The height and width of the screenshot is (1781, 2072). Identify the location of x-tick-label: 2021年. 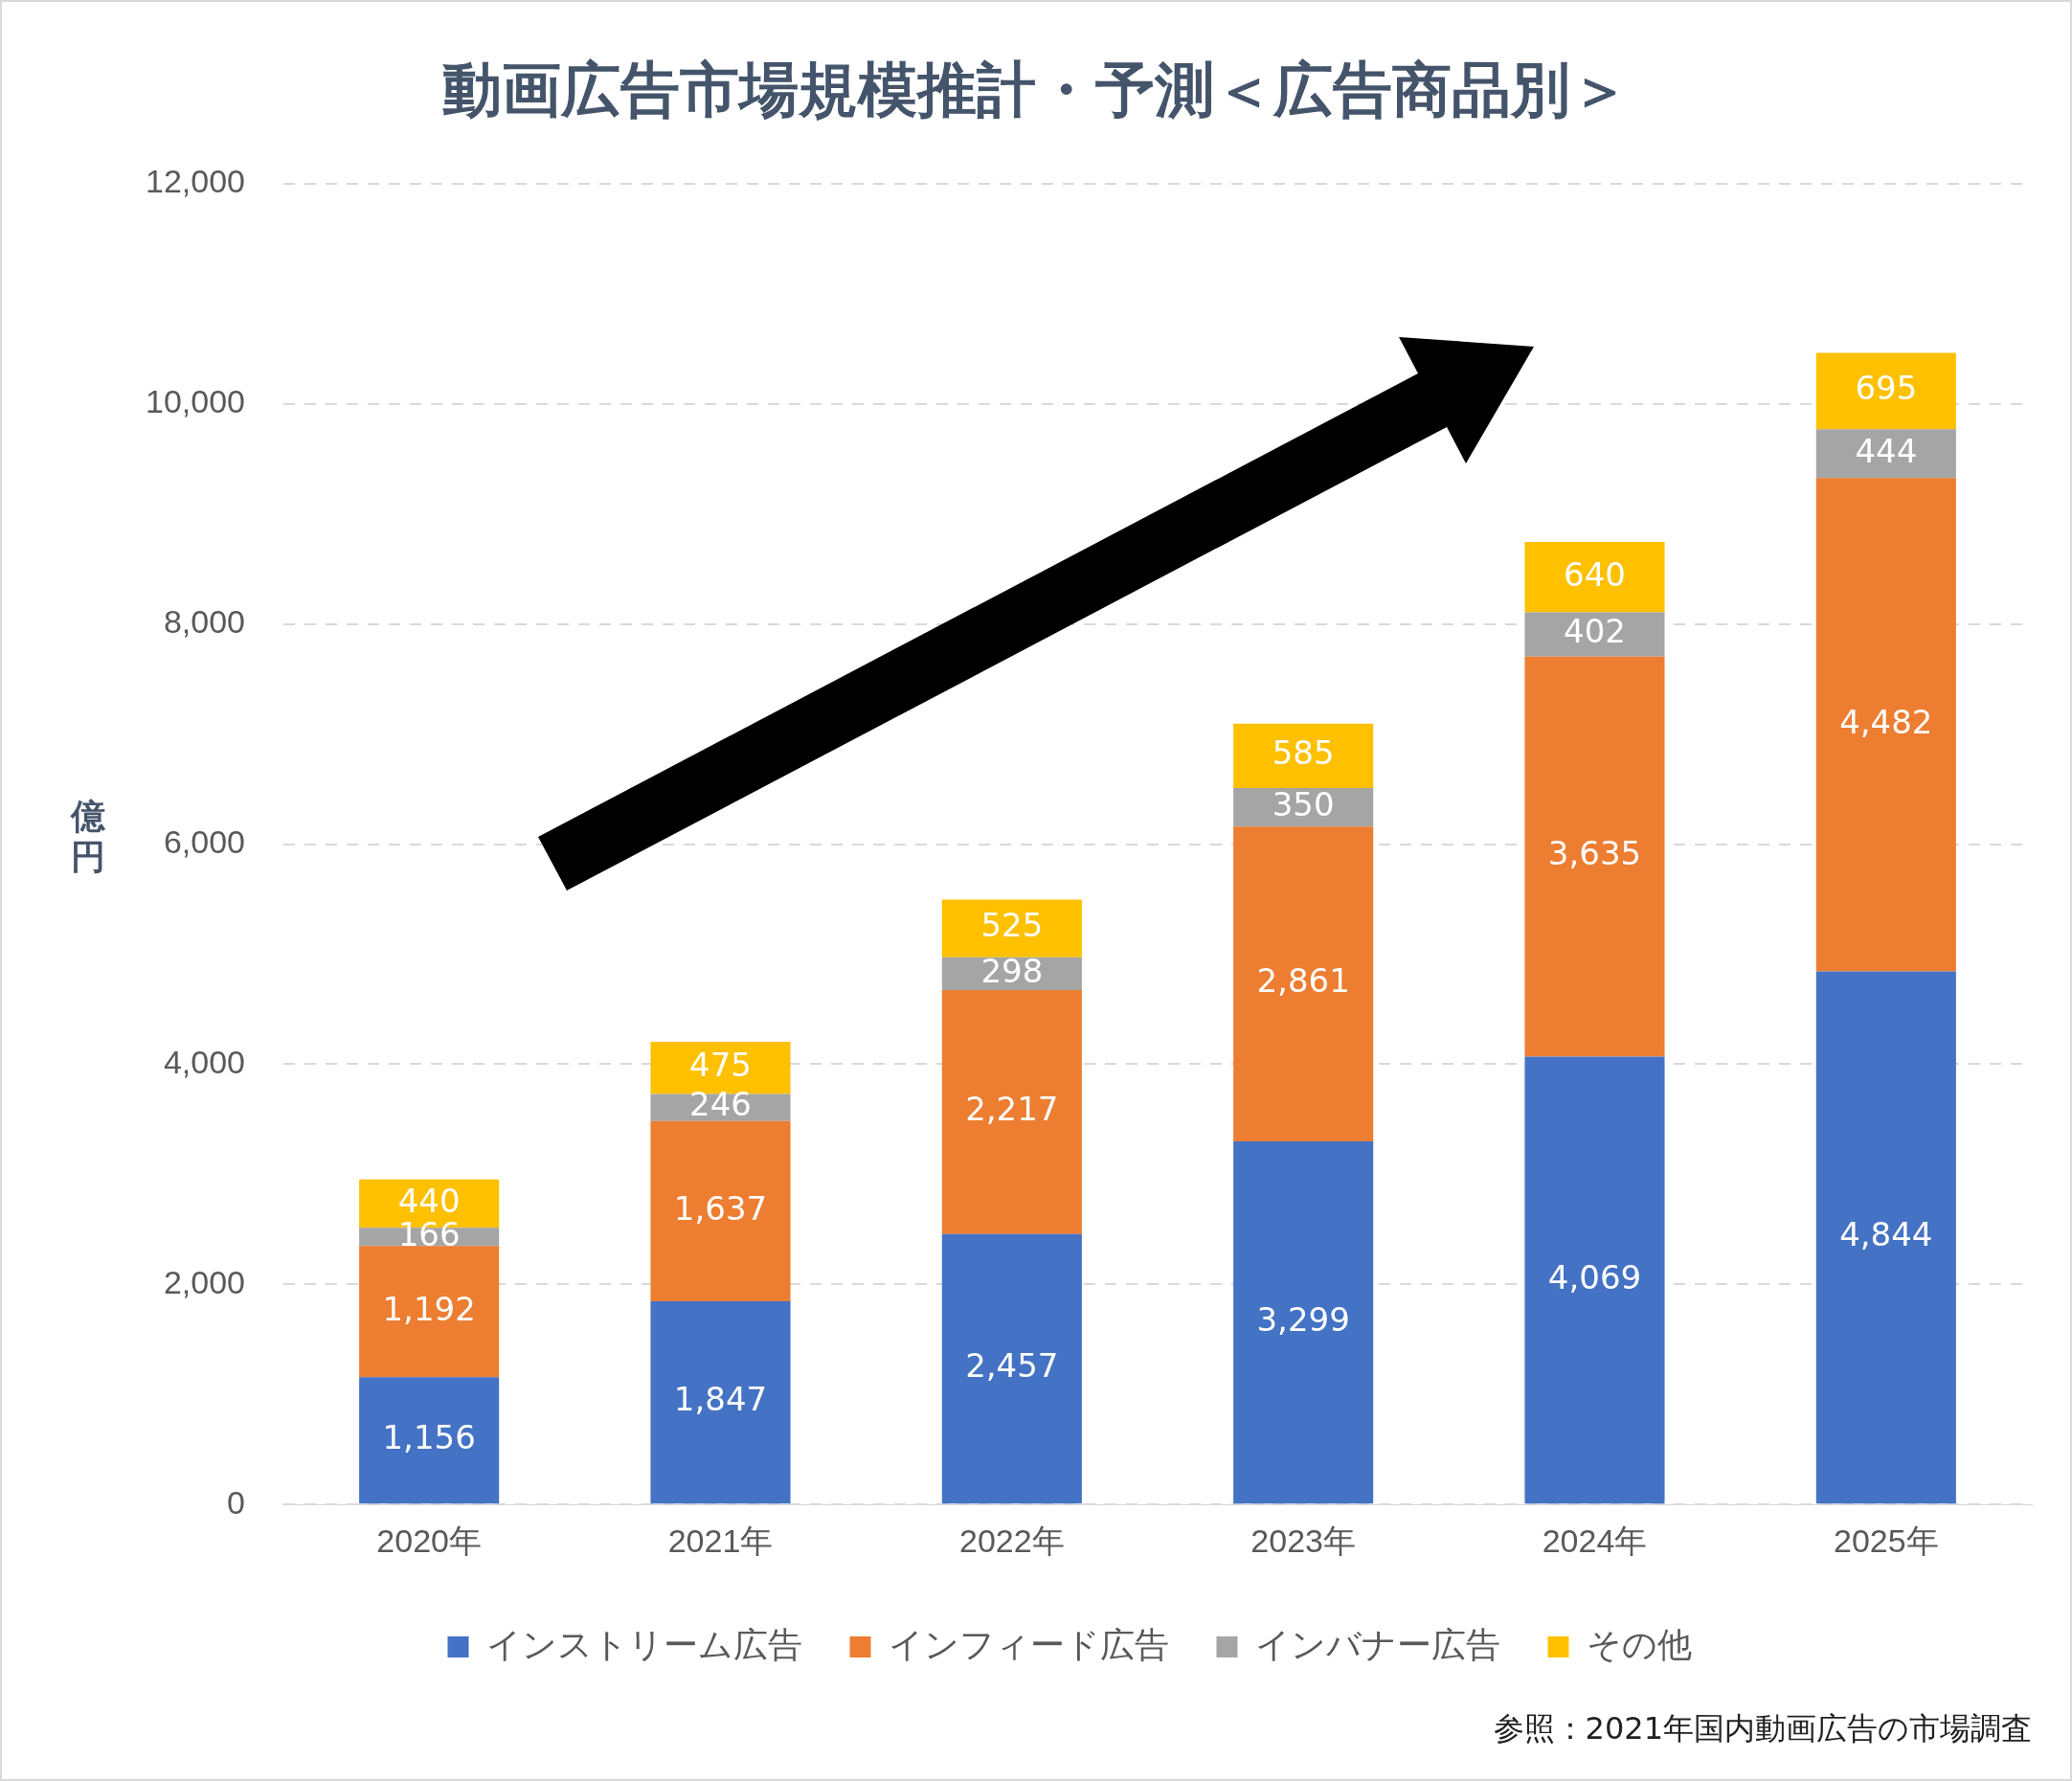
(720, 1540).